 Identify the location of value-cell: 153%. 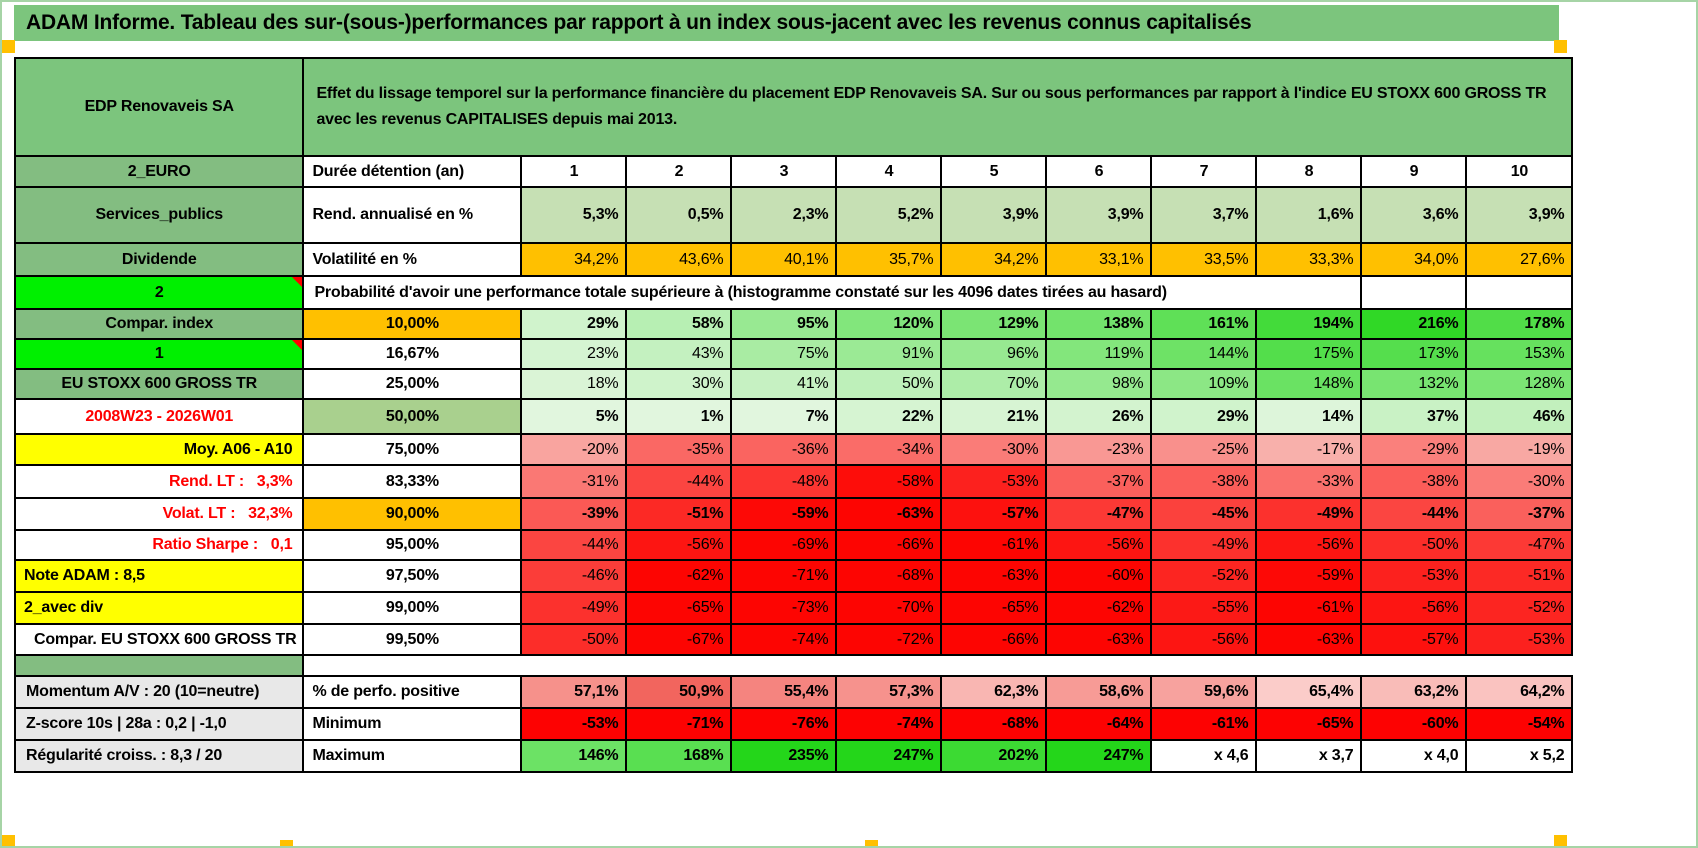
(1519, 354).